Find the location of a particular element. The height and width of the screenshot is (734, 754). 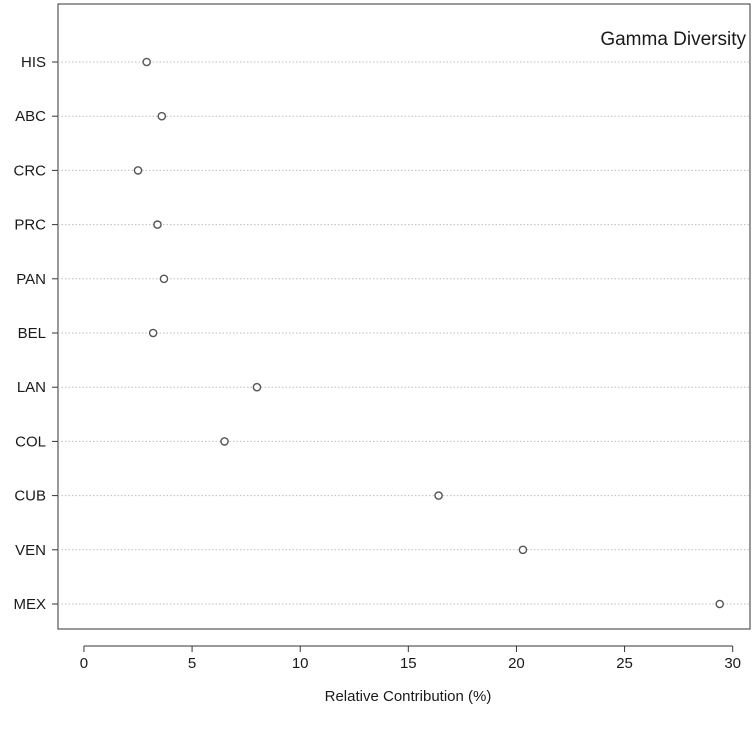

category-label: CRC is located at coordinates (30, 170).